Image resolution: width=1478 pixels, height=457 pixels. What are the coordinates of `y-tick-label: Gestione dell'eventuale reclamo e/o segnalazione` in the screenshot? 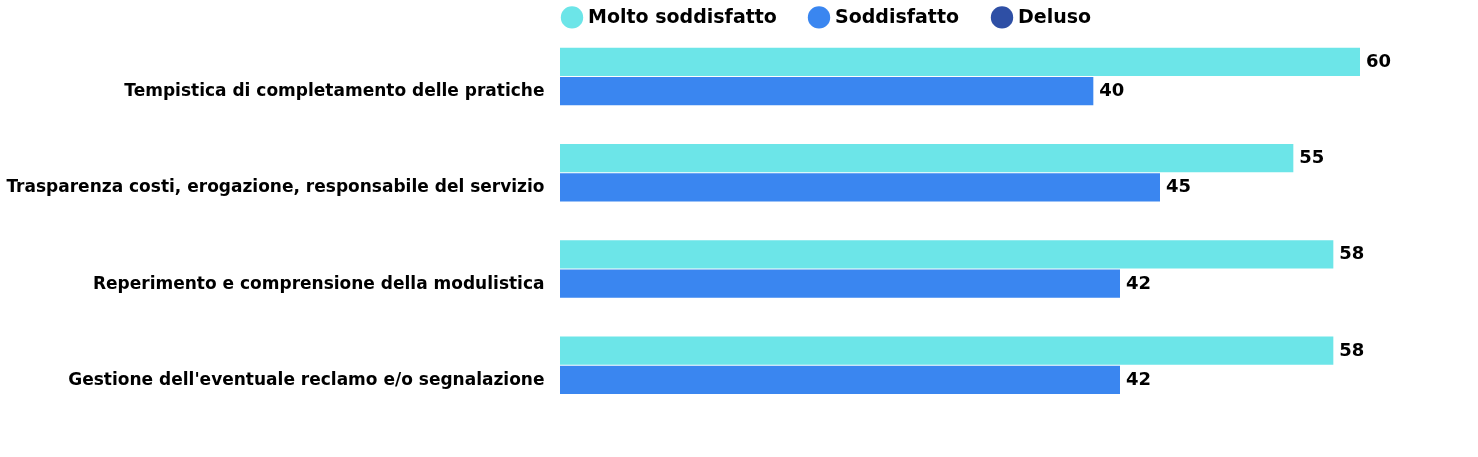 It's located at (306, 378).